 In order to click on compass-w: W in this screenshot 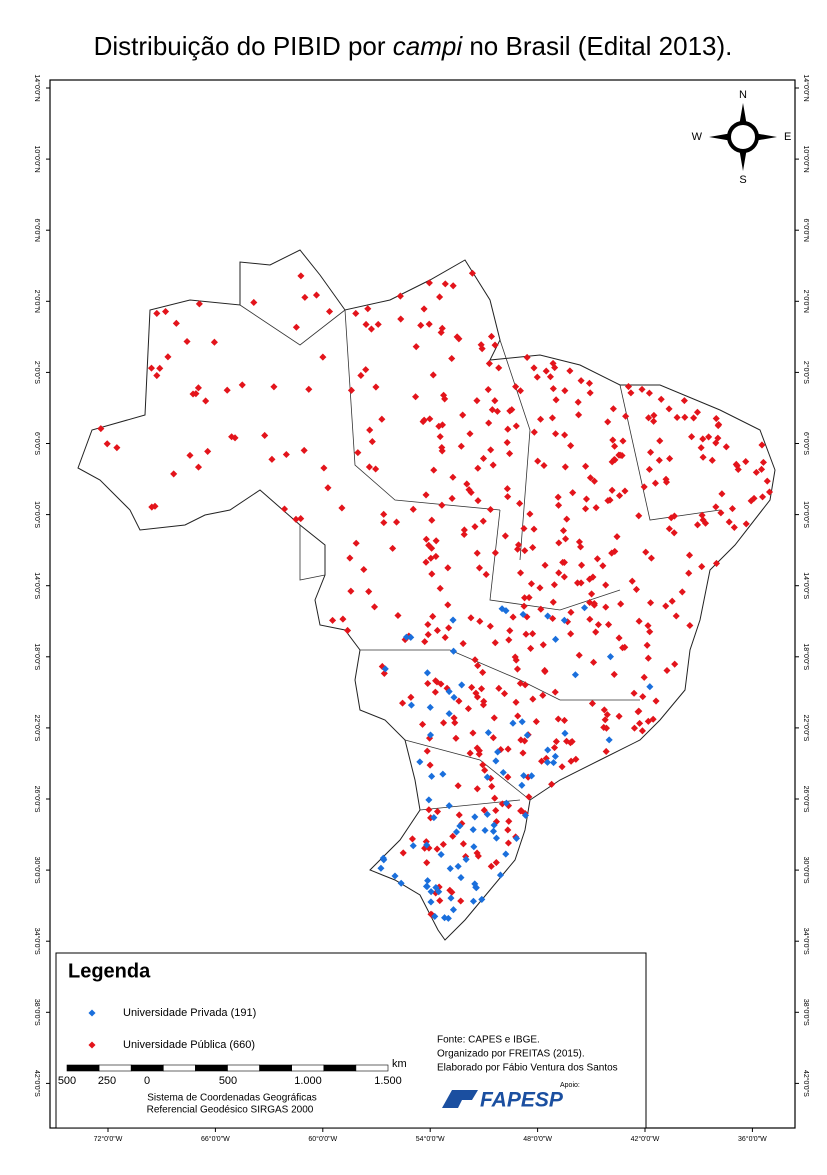, I will do `click(697, 137)`.